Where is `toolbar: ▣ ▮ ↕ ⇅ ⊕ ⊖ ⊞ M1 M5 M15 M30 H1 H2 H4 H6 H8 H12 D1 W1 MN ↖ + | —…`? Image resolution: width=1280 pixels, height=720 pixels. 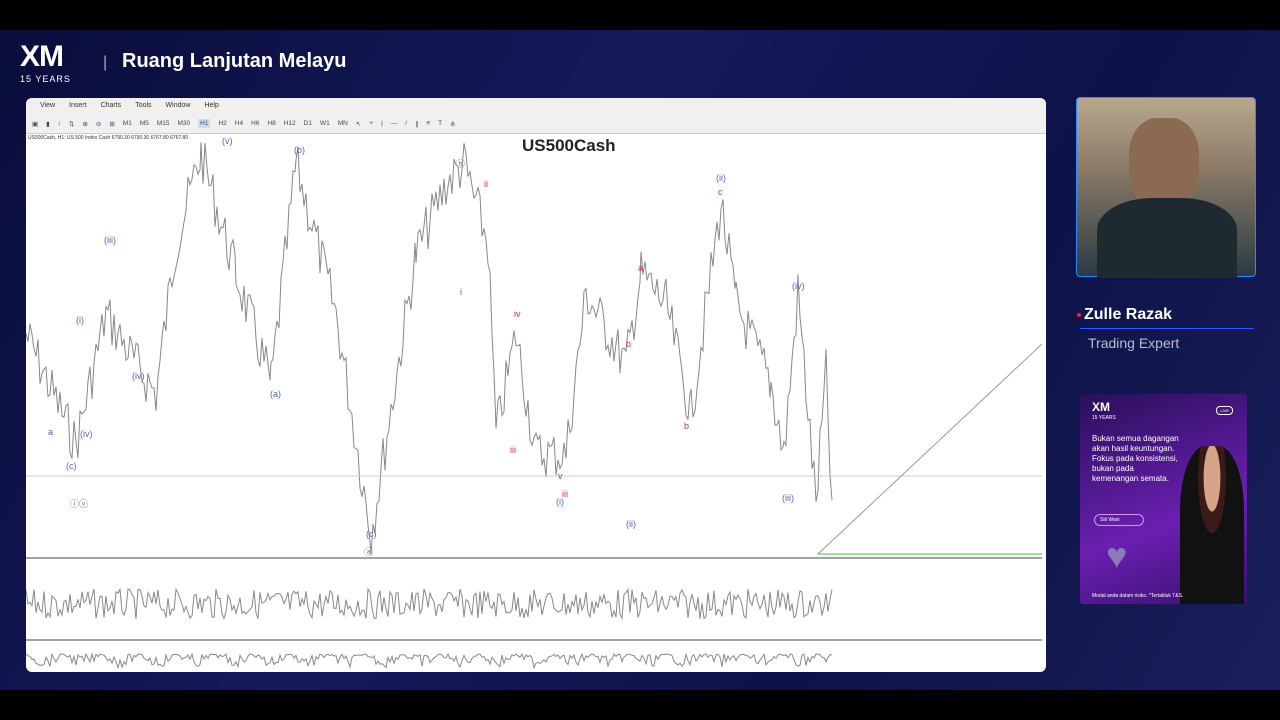 toolbar: ▣ ▮ ↕ ⇅ ⊕ ⊖ ⊞ M1 M5 M15 M30 H1 H2 H4 H6 H8 H12 D1 W1 MN ↖ + | —… is located at coordinates (536, 124).